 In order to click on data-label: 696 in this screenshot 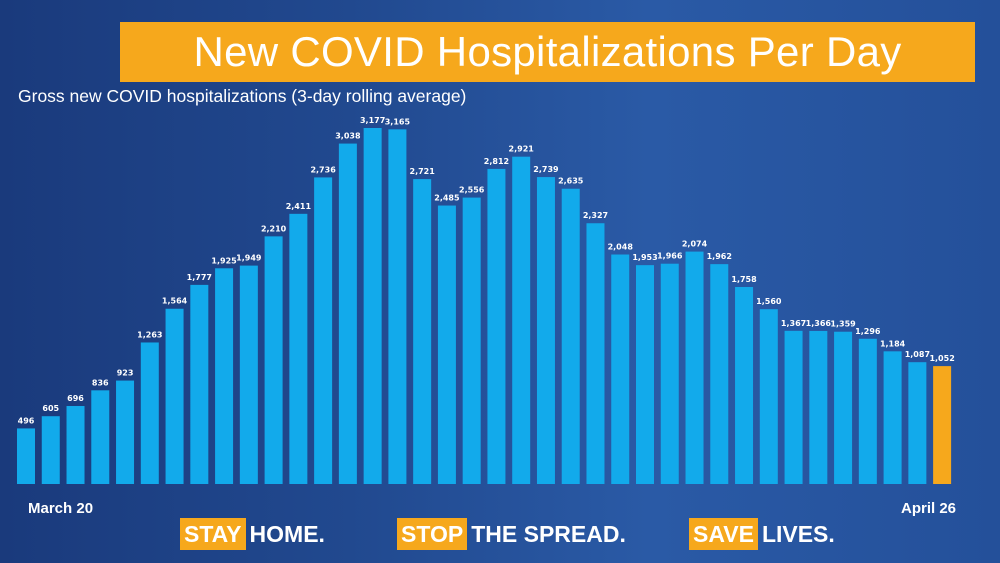, I will do `click(75, 398)`.